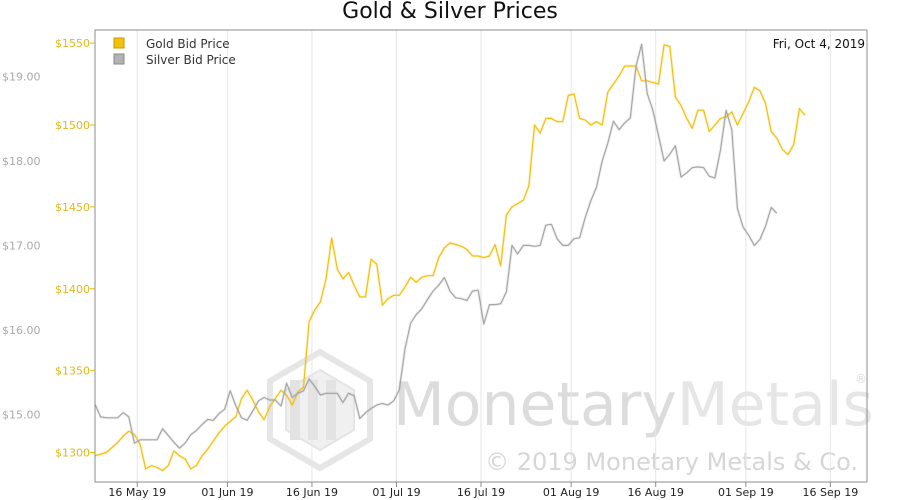 This screenshot has height=500, width=900. What do you see at coordinates (819, 44) in the screenshot?
I see `date-label: Fri, Oct 4, 2019` at bounding box center [819, 44].